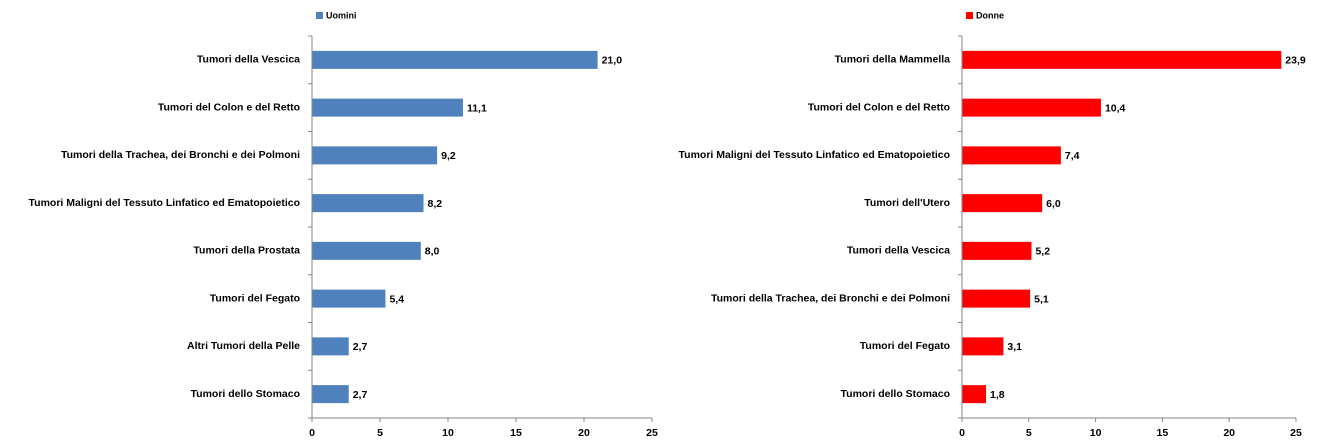 Image resolution: width=1320 pixels, height=444 pixels. Describe the element at coordinates (997, 395) in the screenshot. I see `value-label: 1,8` at that location.